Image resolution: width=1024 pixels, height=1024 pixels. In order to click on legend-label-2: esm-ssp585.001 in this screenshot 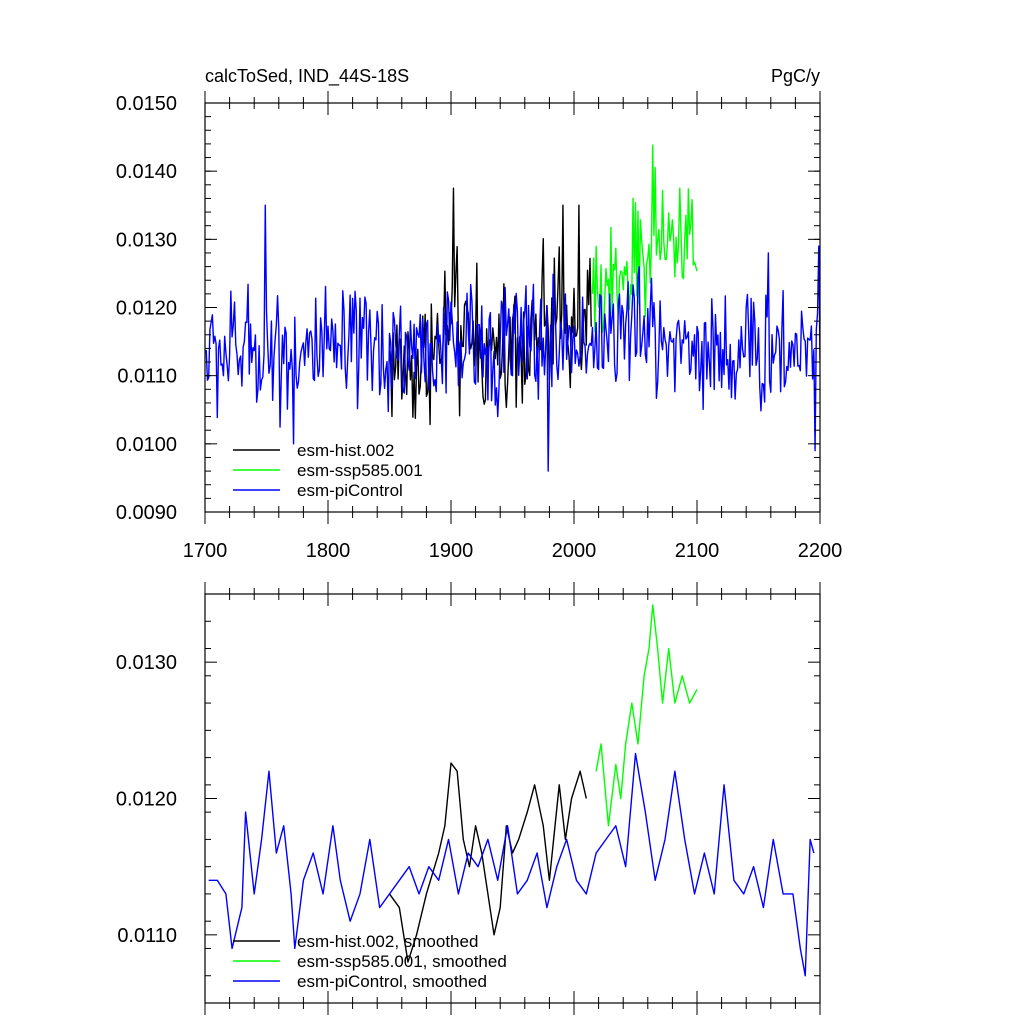, I will do `click(360, 470)`.